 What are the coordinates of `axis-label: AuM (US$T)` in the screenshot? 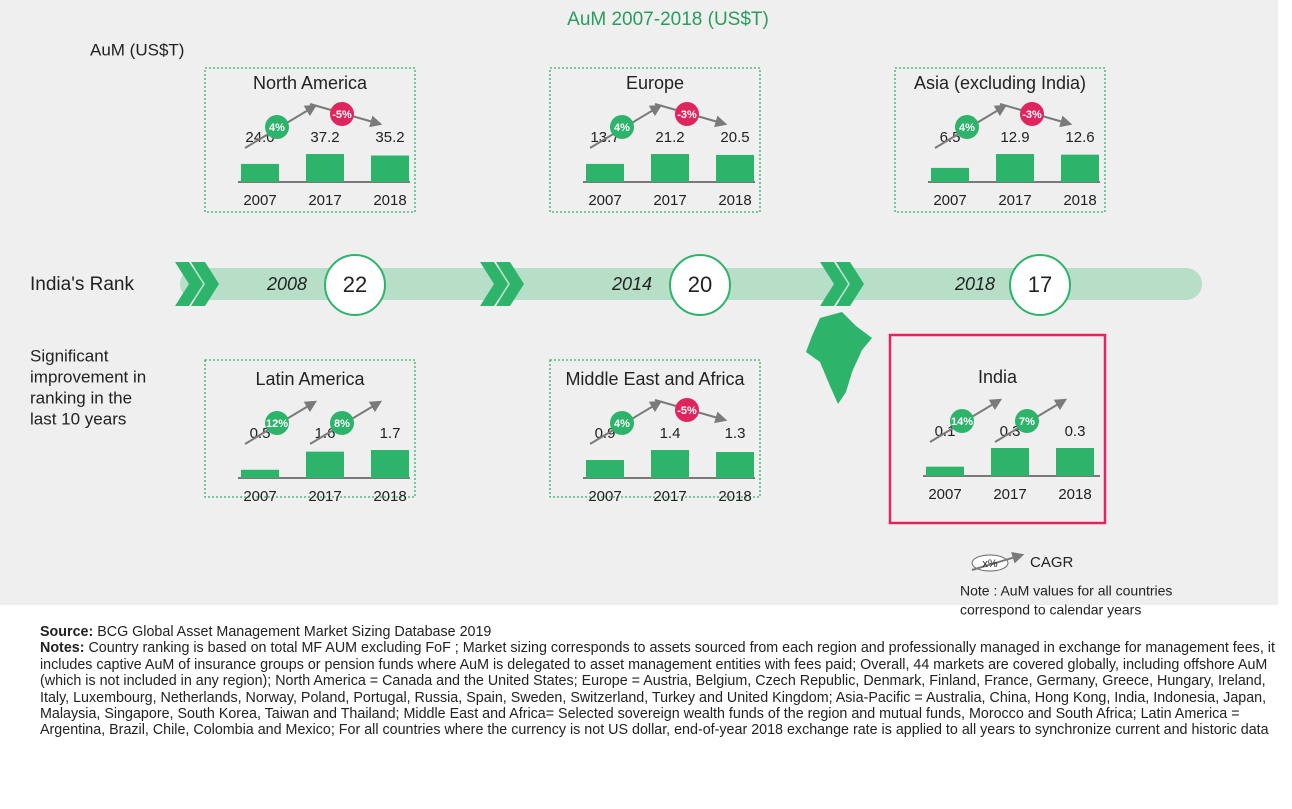 It's located at (137, 49).